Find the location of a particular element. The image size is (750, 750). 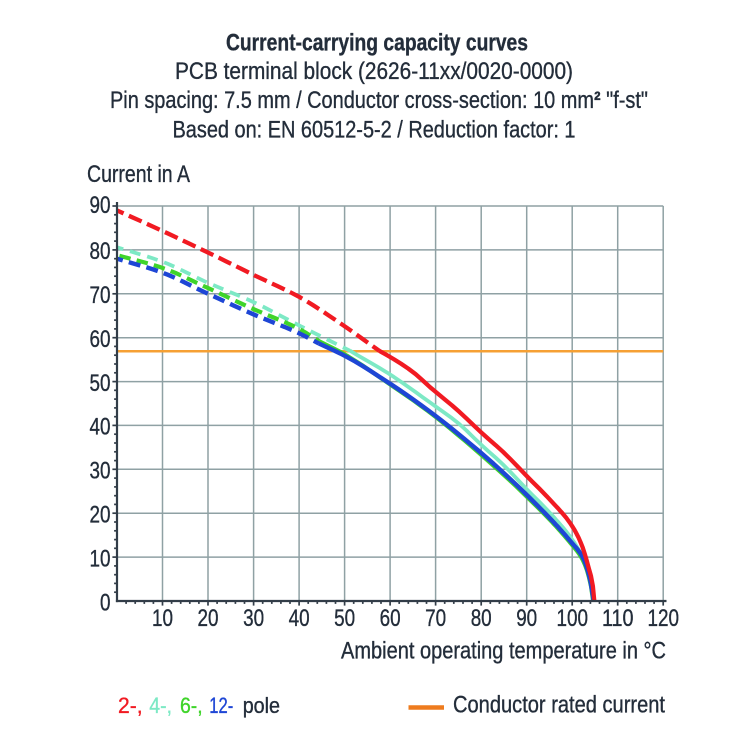

svg-text:Current-carrying capacity curv: Current-carrying capacity curves is located at coordinates (377, 43).